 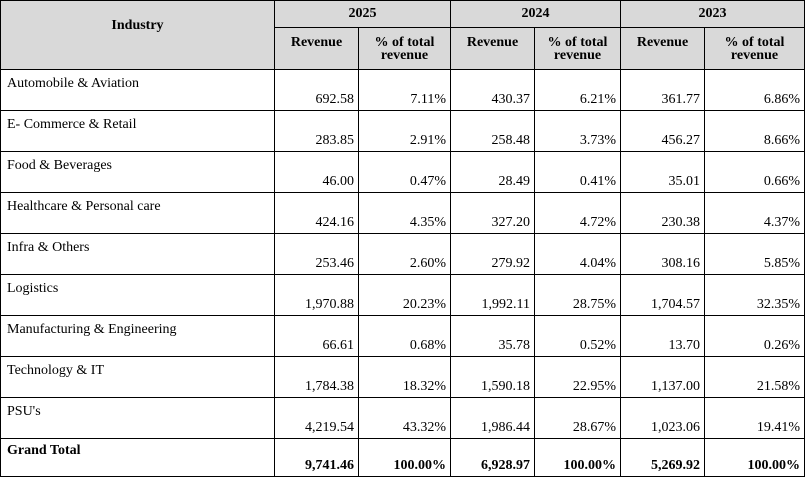 What do you see at coordinates (316, 213) in the screenshot?
I see `revenue-2025-cell: 424.16` at bounding box center [316, 213].